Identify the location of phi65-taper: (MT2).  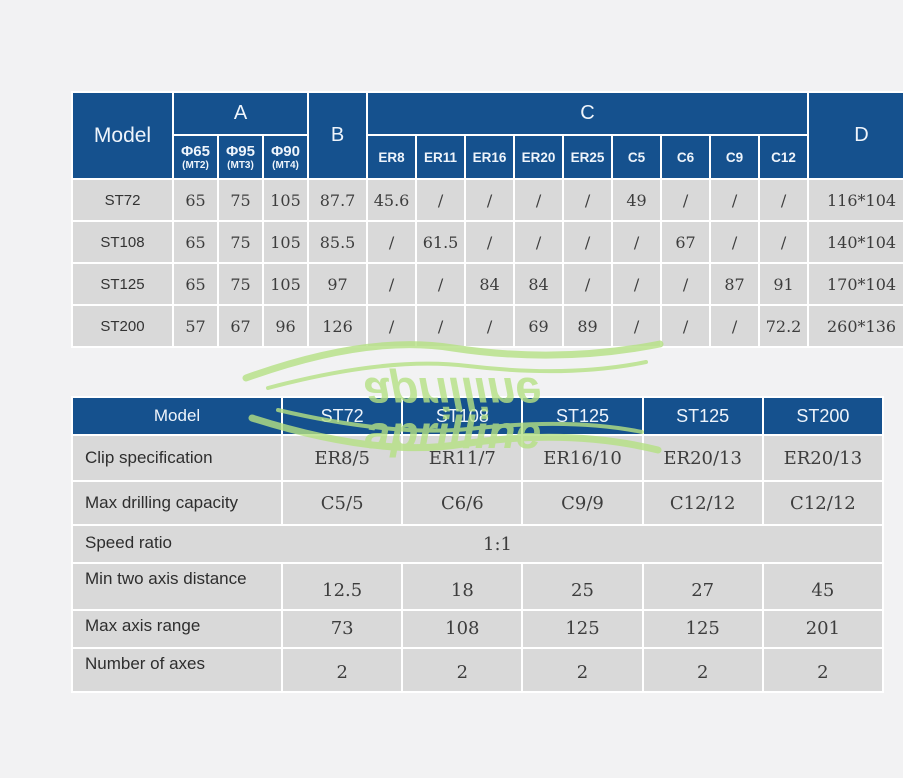
(195, 165).